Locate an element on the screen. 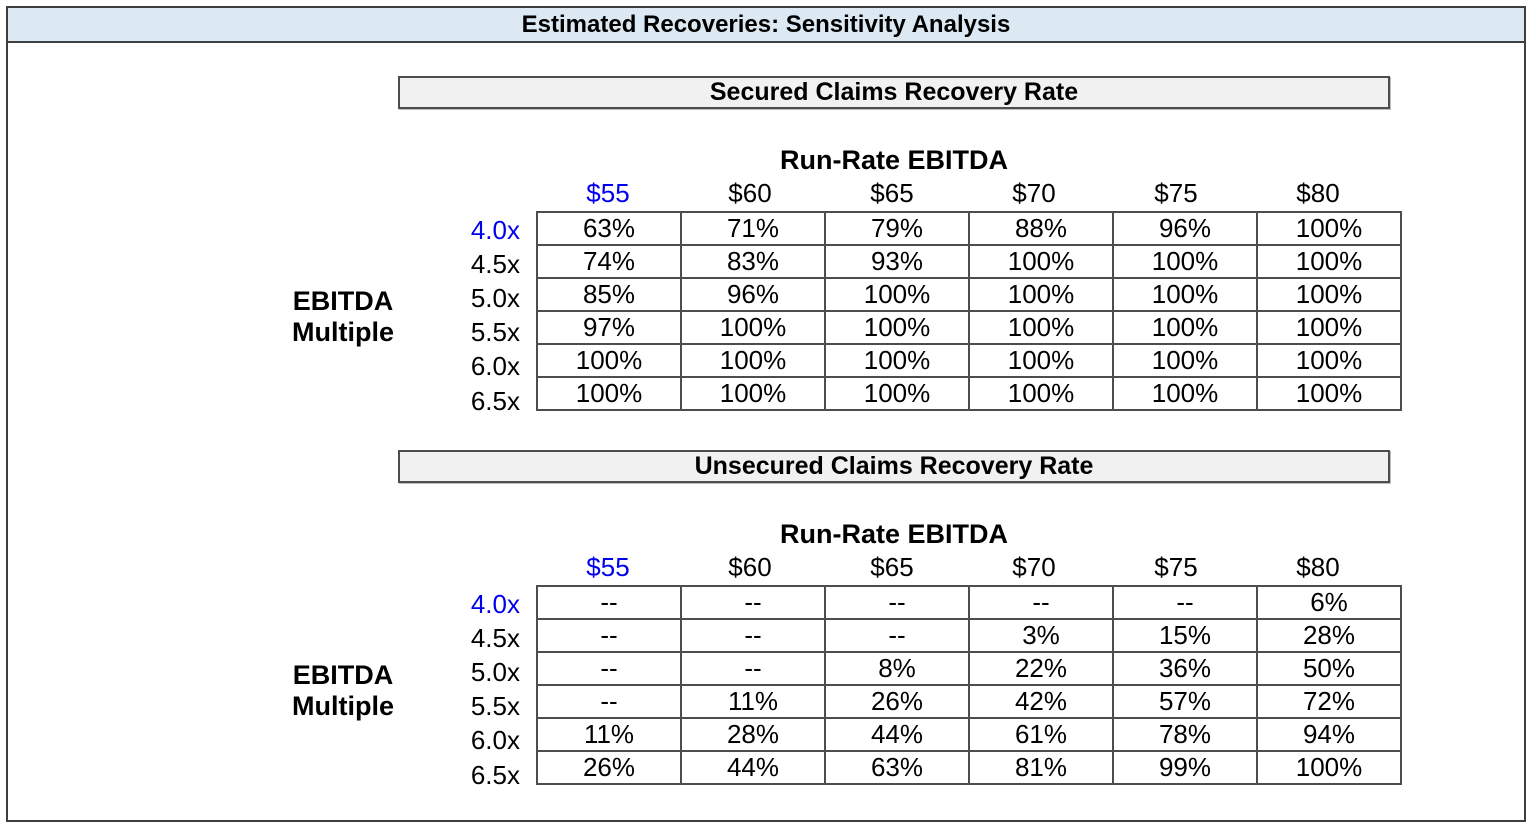 This screenshot has height=832, width=1536. table-cell: 88% is located at coordinates (1041, 228).